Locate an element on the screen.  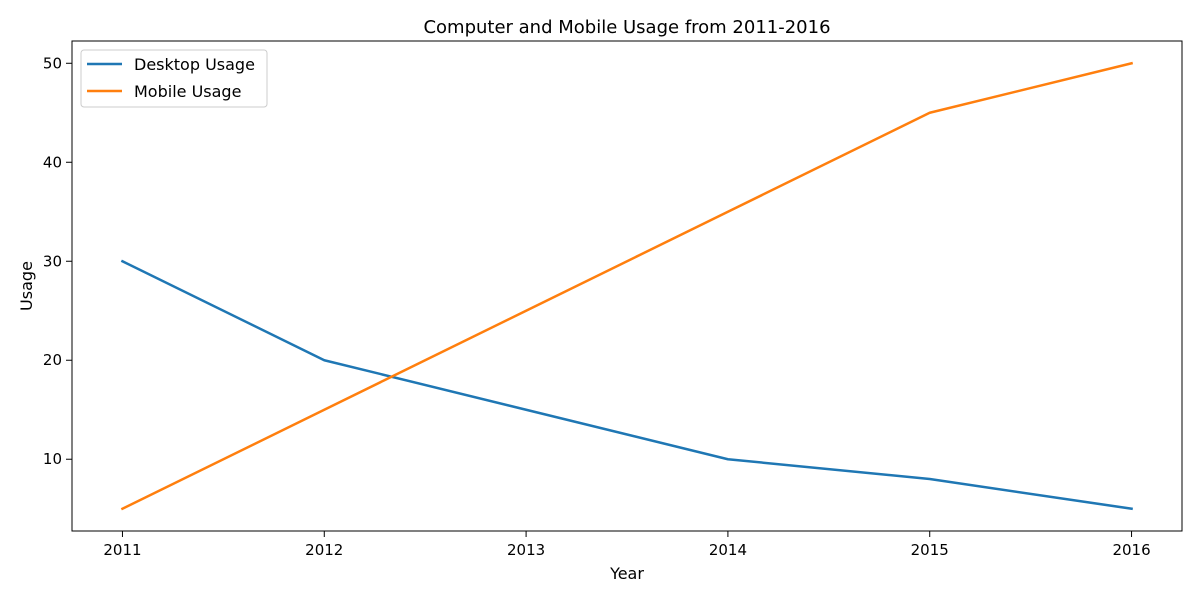
y-axis-label: Usage is located at coordinates (26, 286).